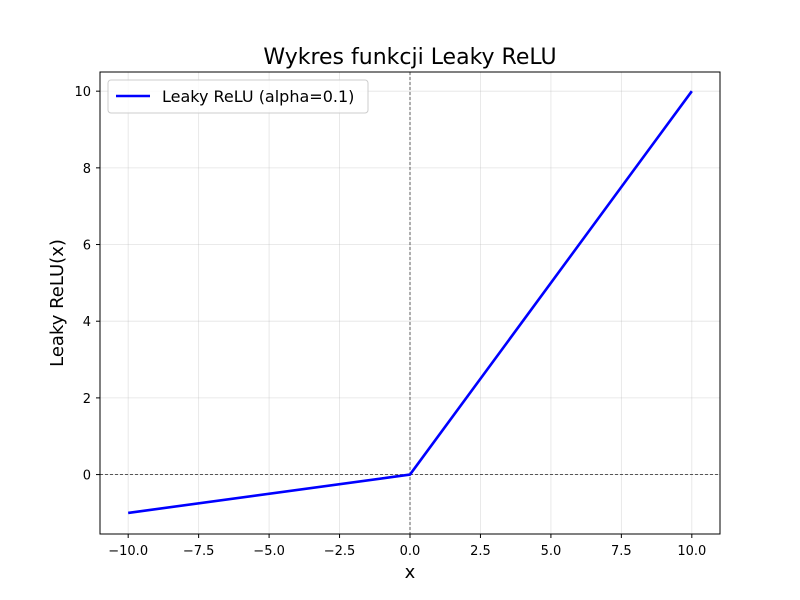 This screenshot has width=800, height=600. I want to click on y-axis: 0 2 4 6 8 10, so click(87, 284).